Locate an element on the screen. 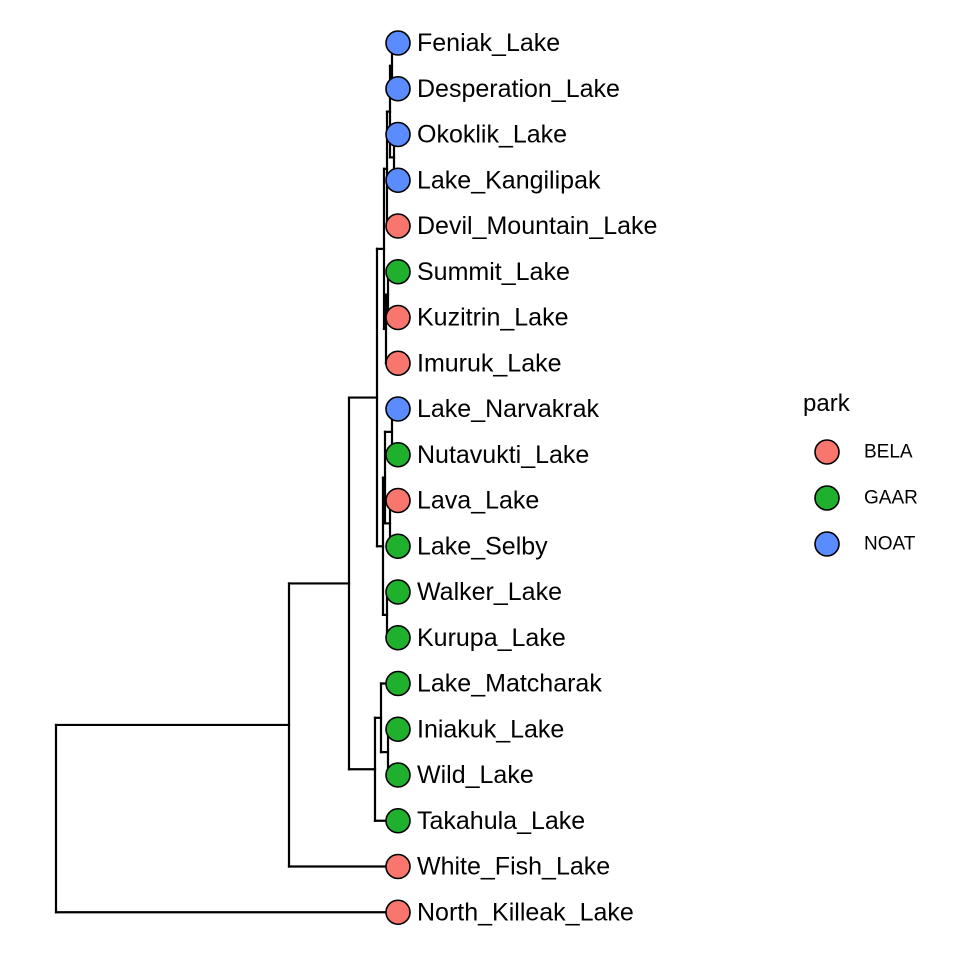 This screenshot has height=960, width=960. tip: Lake_Selby is located at coordinates (466, 546).